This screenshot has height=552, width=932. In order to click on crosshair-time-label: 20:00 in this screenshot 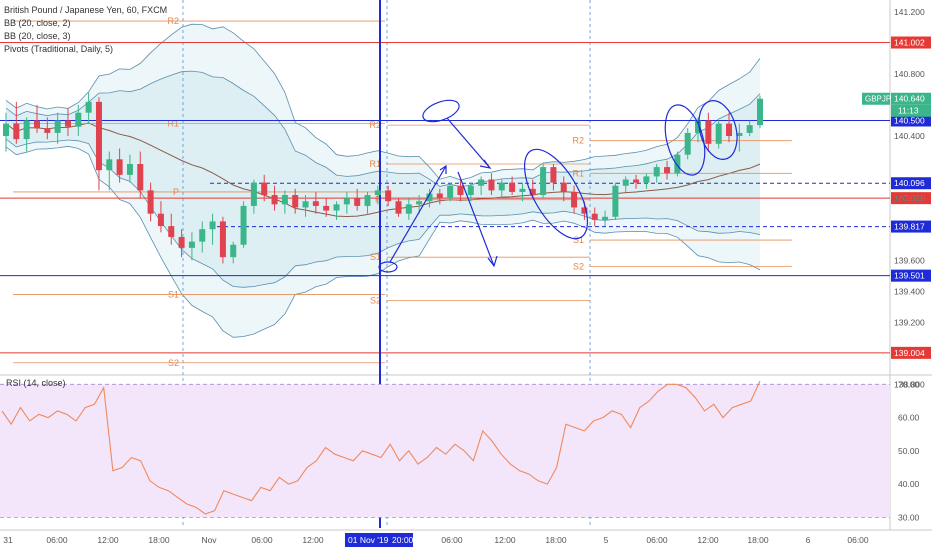, I will do `click(403, 540)`.